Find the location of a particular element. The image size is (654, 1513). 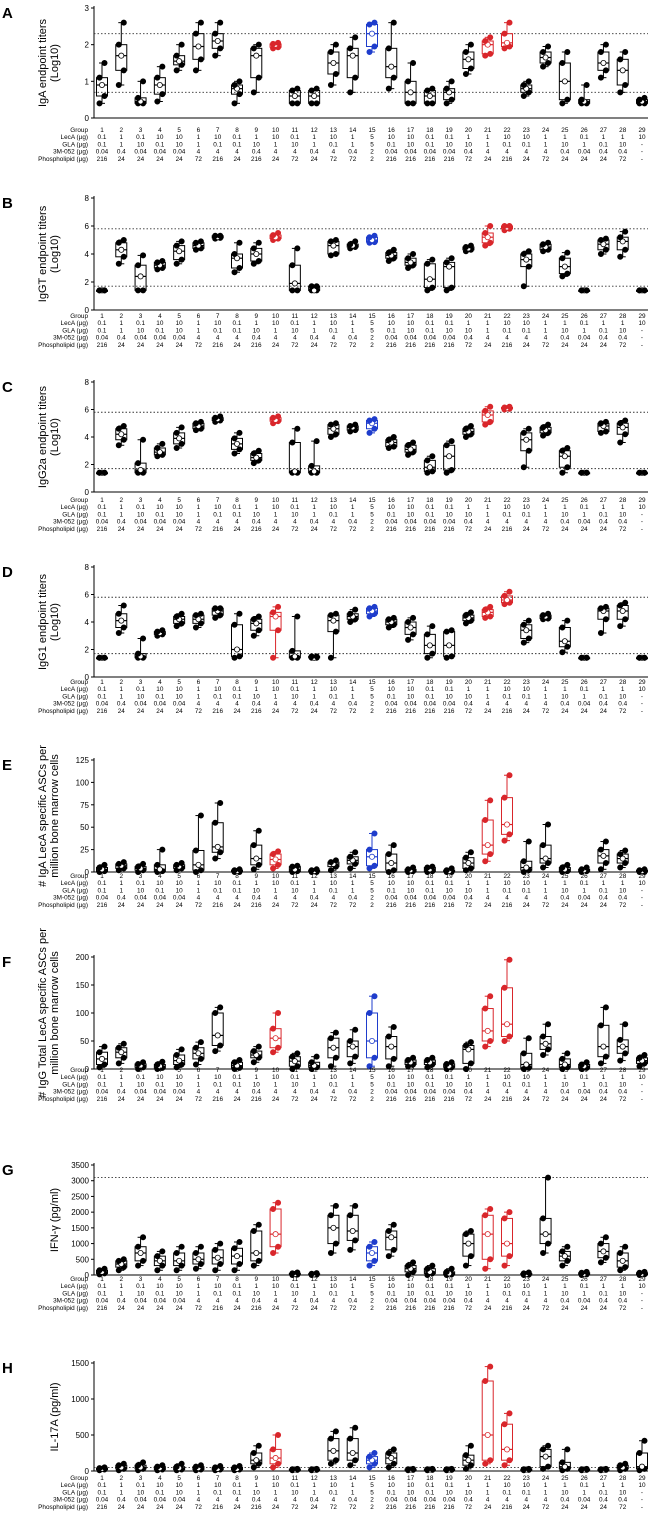

table-cell: 28 is located at coordinates (623, 1070).